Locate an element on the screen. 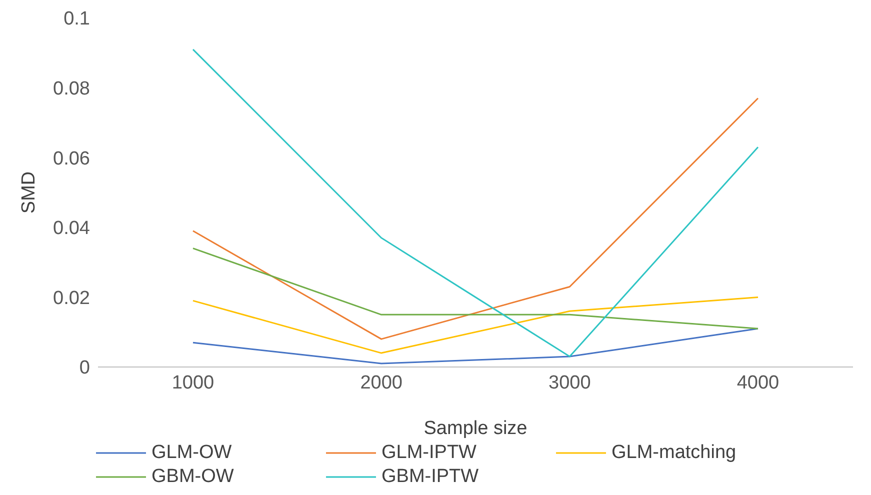 This screenshot has width=871, height=495. x-tick-label: 2000 is located at coordinates (381, 383).